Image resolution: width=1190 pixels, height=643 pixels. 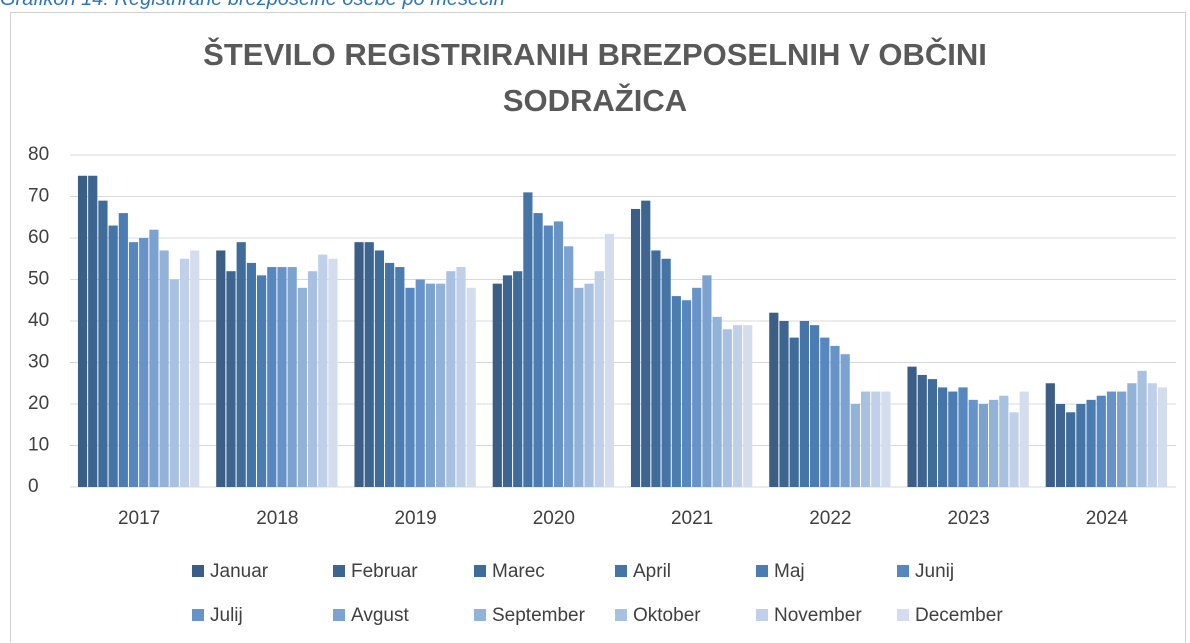 What do you see at coordinates (38, 445) in the screenshot?
I see `y-tick-label: 10` at bounding box center [38, 445].